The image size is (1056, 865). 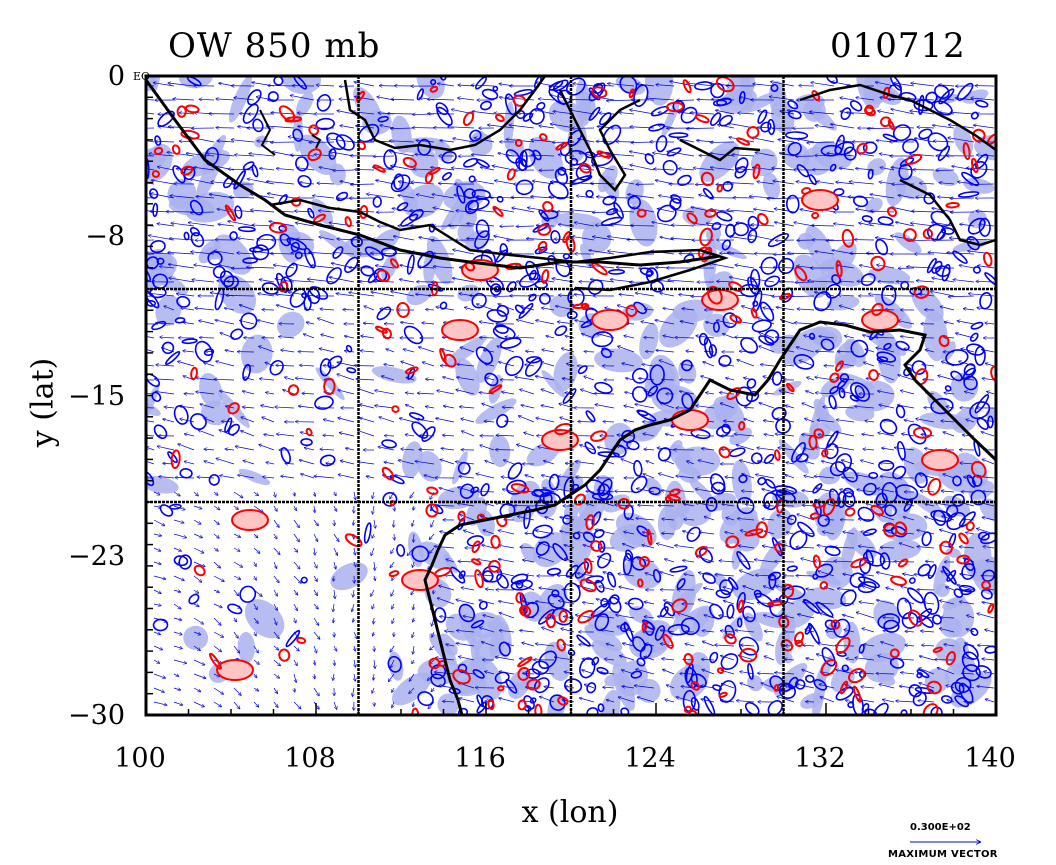 I want to click on x-tick-label: 140, so click(x=990, y=758).